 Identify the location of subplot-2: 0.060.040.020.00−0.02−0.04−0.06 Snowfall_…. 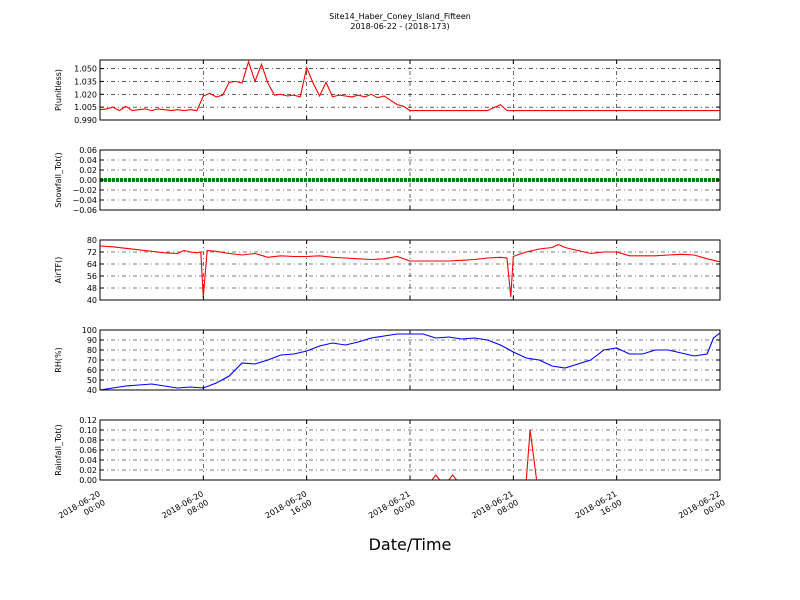
(387, 180).